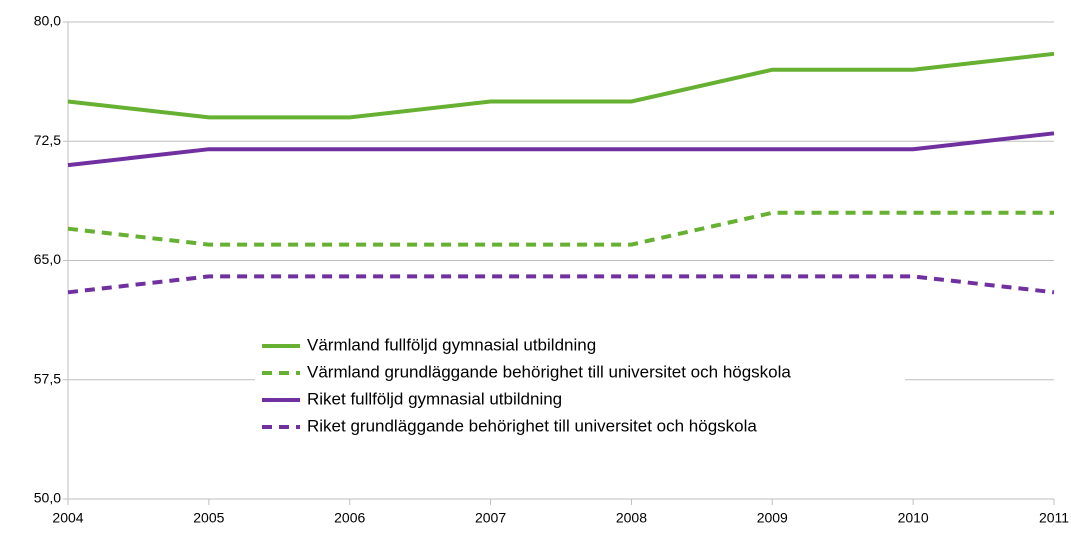 Image resolution: width=1071 pixels, height=534 pixels. I want to click on x-tick-label: 2004, so click(67, 518).